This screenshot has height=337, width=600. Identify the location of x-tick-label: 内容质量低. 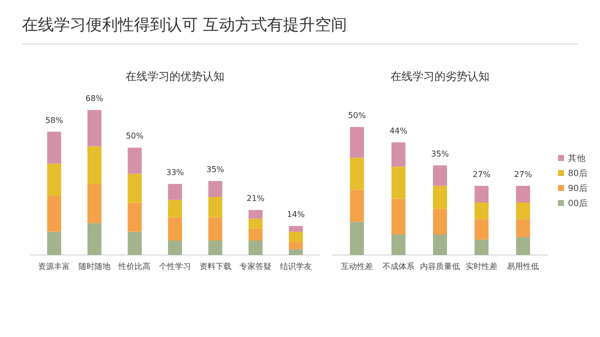
(440, 266).